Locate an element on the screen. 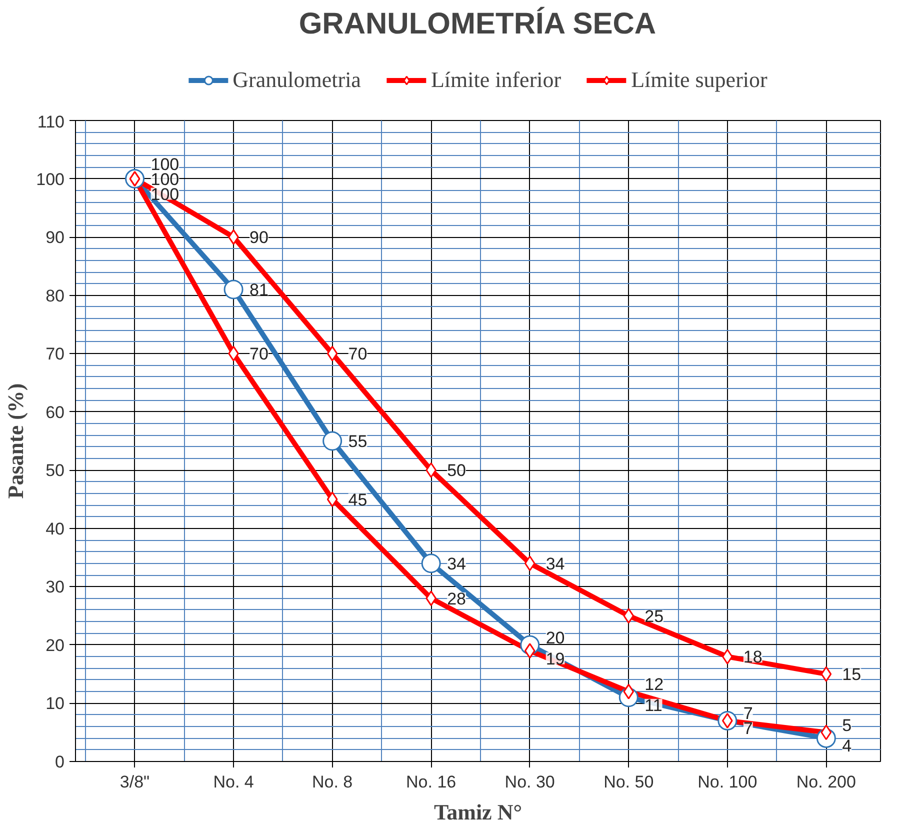 Image resolution: width=902 pixels, height=832 pixels. x-tick-label: No. 30 is located at coordinates (529, 782).